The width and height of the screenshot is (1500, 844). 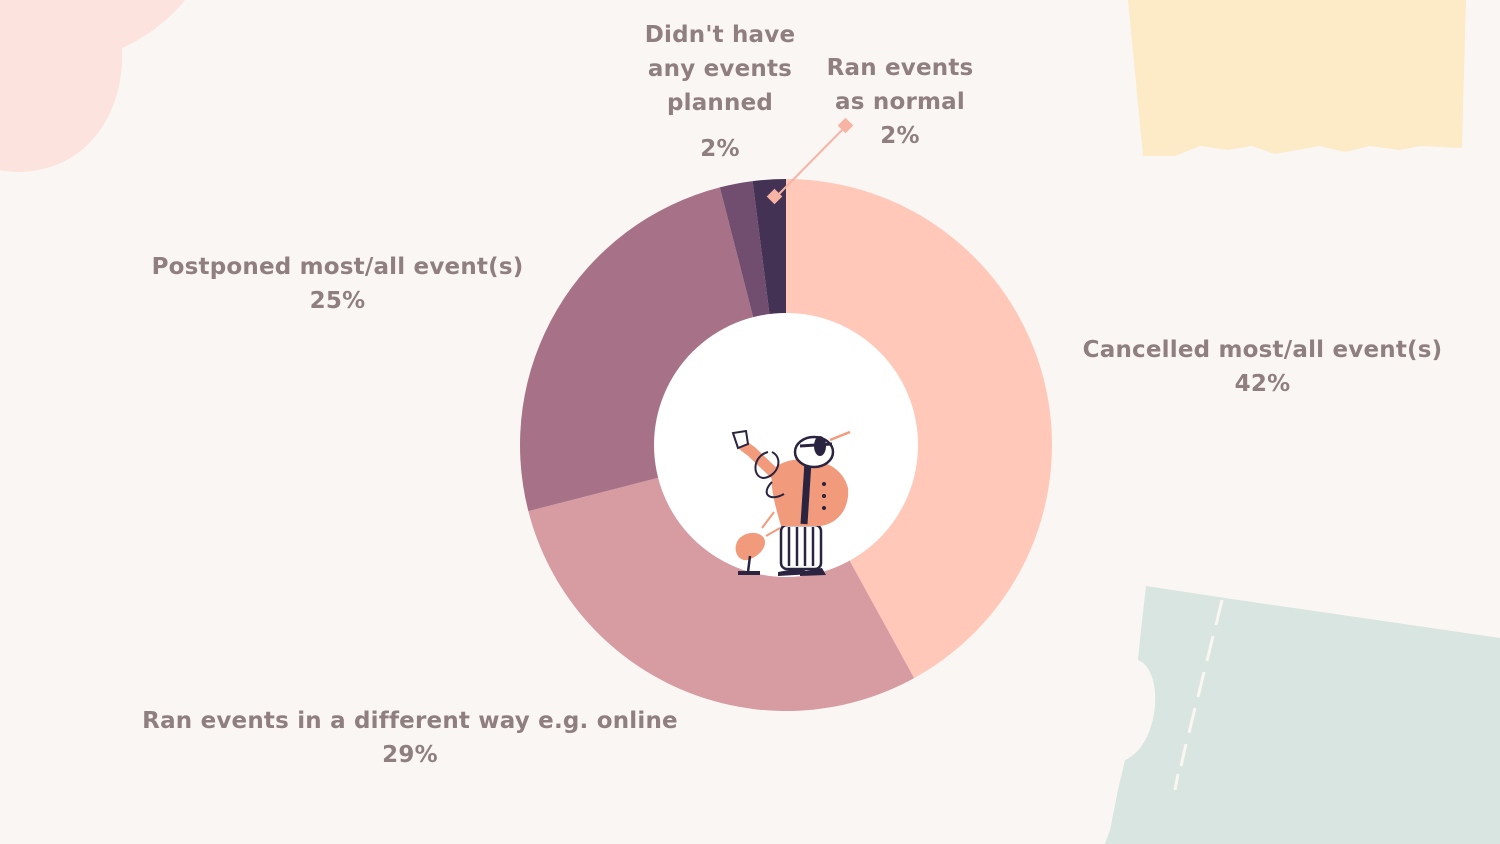 What do you see at coordinates (1198, 695) in the screenshot?
I see `ticket-perforation` at bounding box center [1198, 695].